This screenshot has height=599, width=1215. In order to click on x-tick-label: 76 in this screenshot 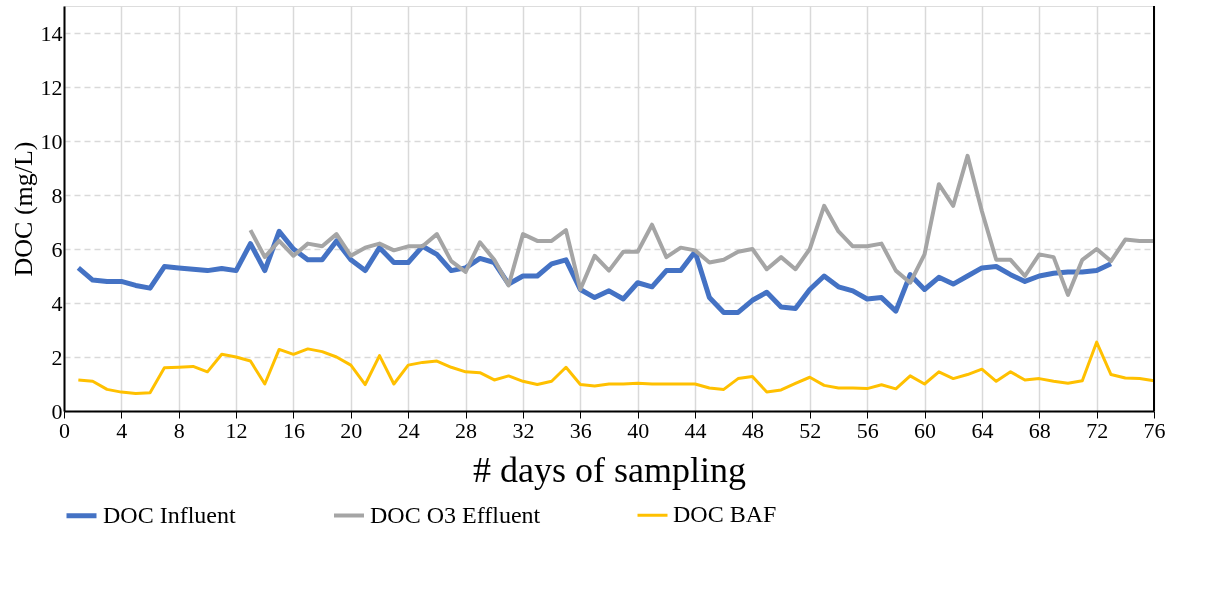, I will do `click(1154, 430)`.